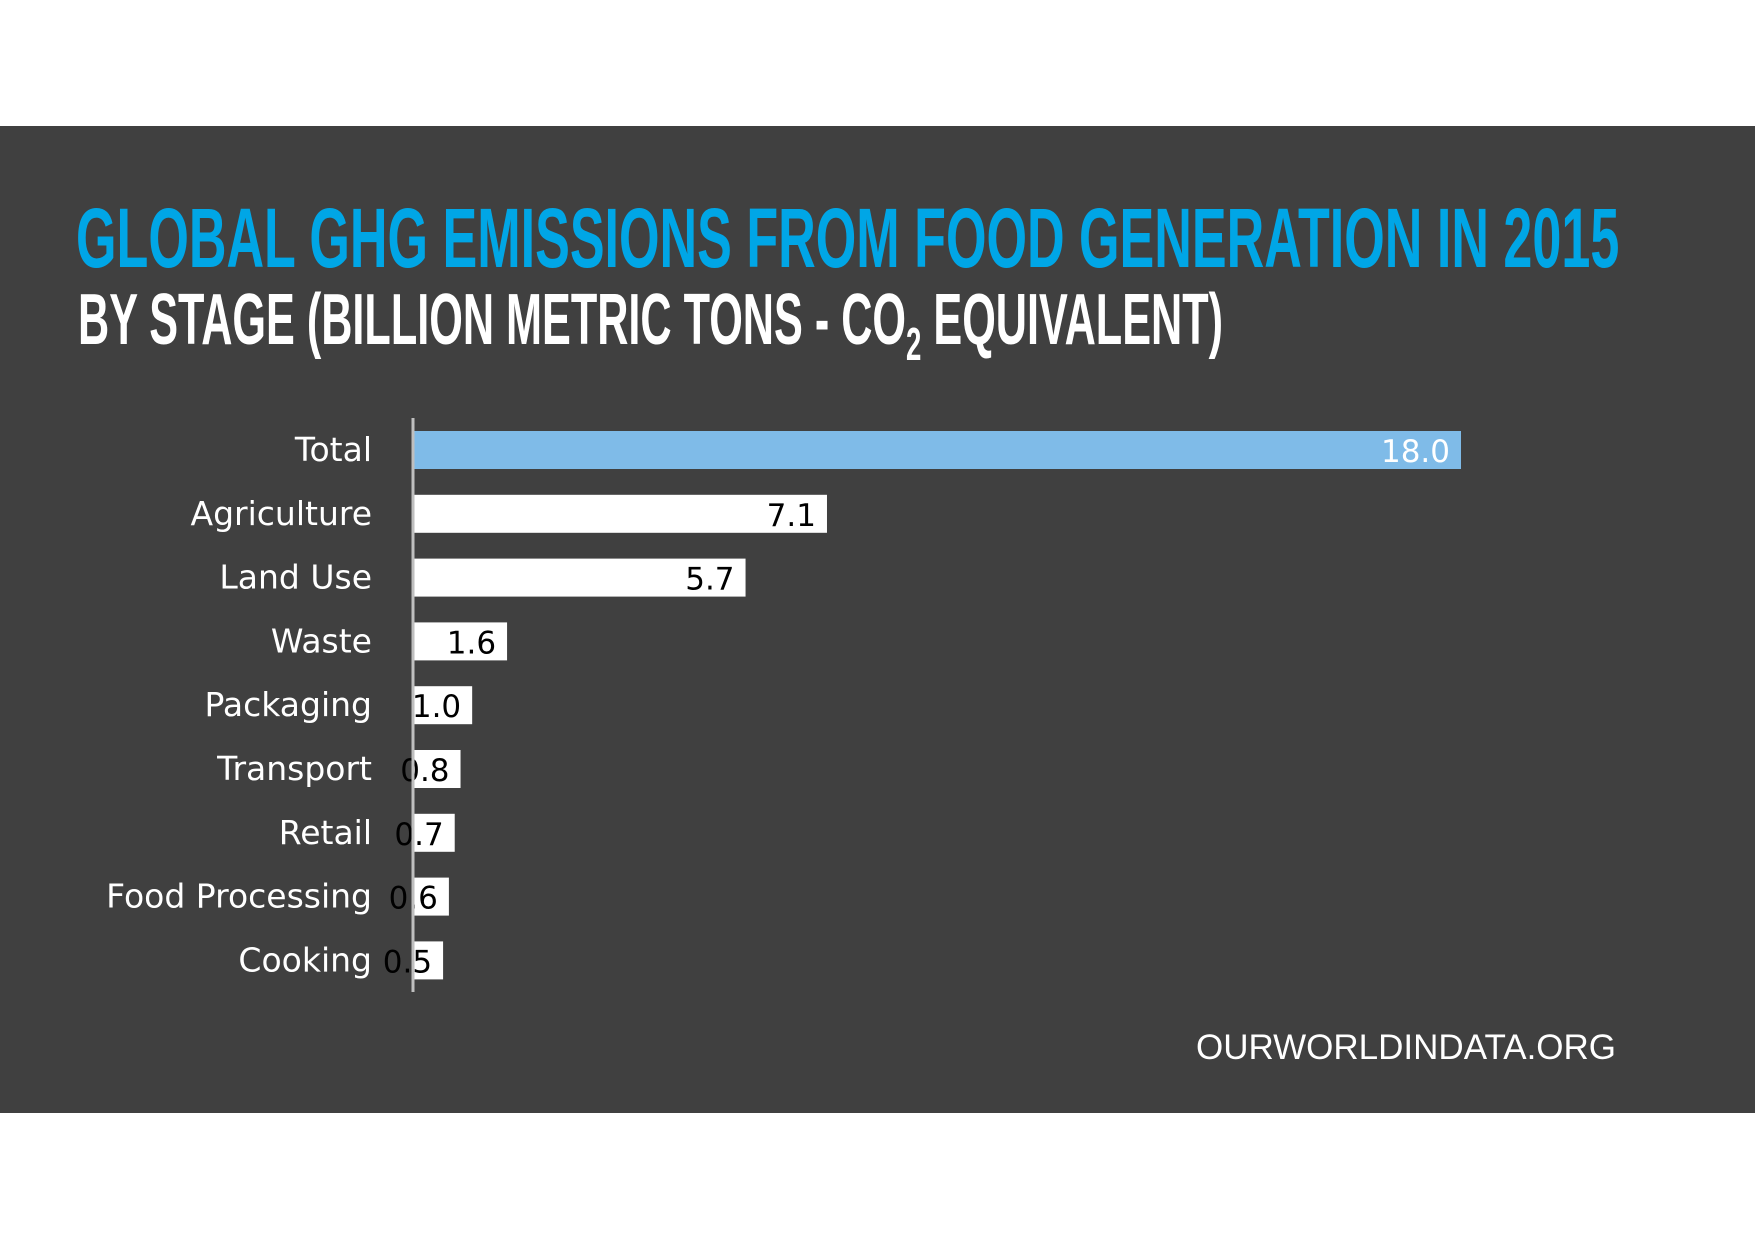 The width and height of the screenshot is (1755, 1241). Describe the element at coordinates (305, 959) in the screenshot. I see `category-label: Cooking` at that location.